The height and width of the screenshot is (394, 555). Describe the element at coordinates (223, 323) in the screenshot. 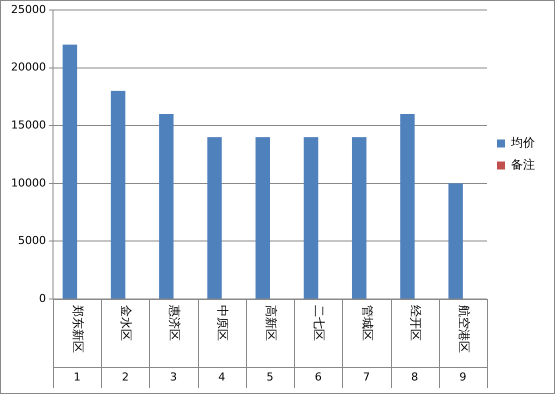

I see `x-tick-label: 中原区` at that location.